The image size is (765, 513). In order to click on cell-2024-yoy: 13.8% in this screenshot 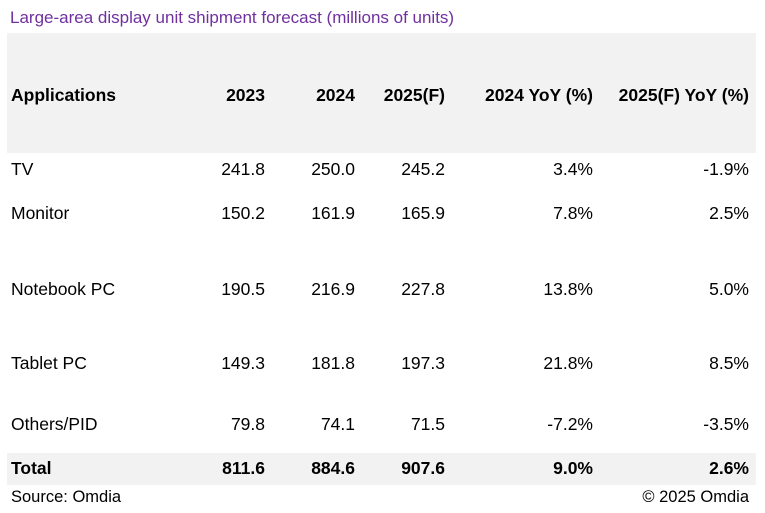, I will do `click(568, 289)`.